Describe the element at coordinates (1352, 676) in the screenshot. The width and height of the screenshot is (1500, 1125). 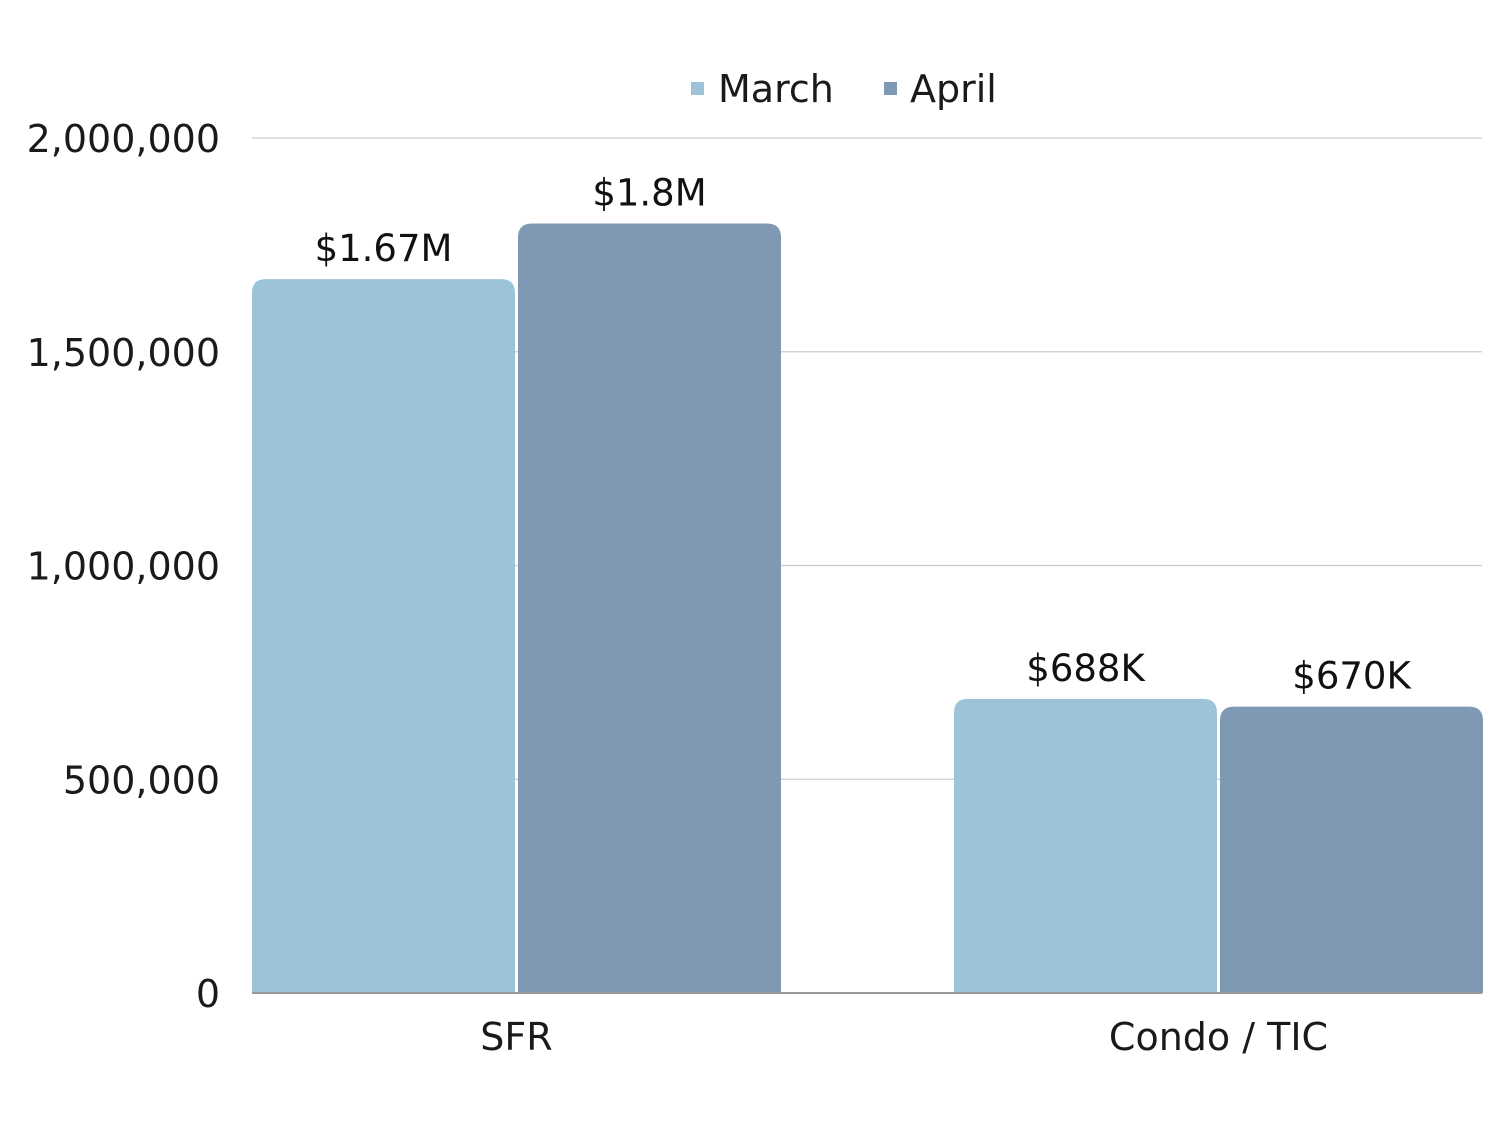
I see `data-label: $670K` at that location.